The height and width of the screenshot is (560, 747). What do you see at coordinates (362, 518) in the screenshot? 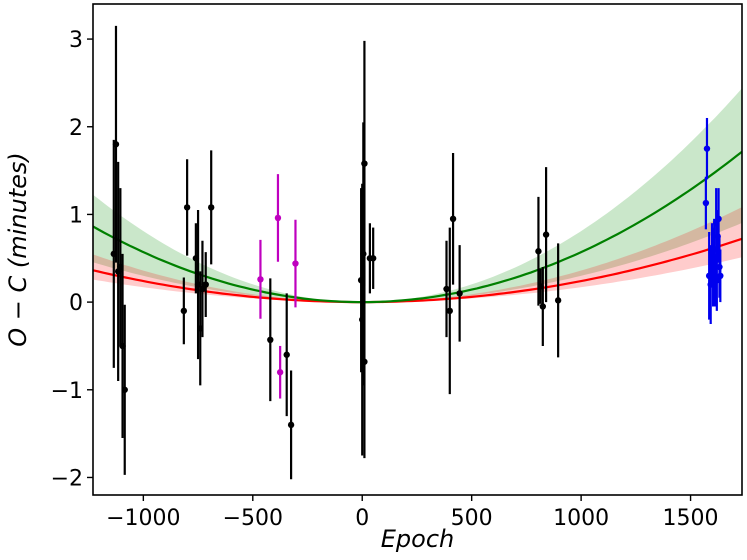
I see `x-tick-label: 0` at bounding box center [362, 518].